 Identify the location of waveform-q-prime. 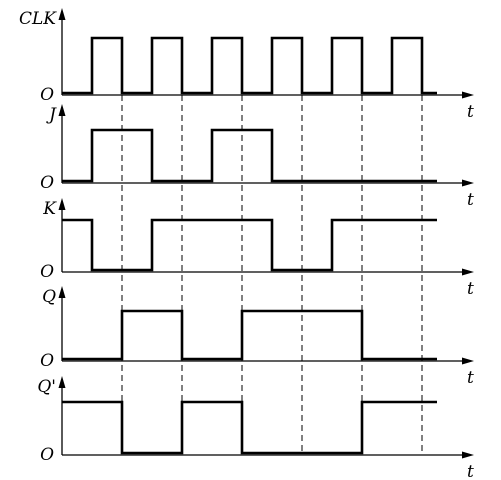
(249, 427).